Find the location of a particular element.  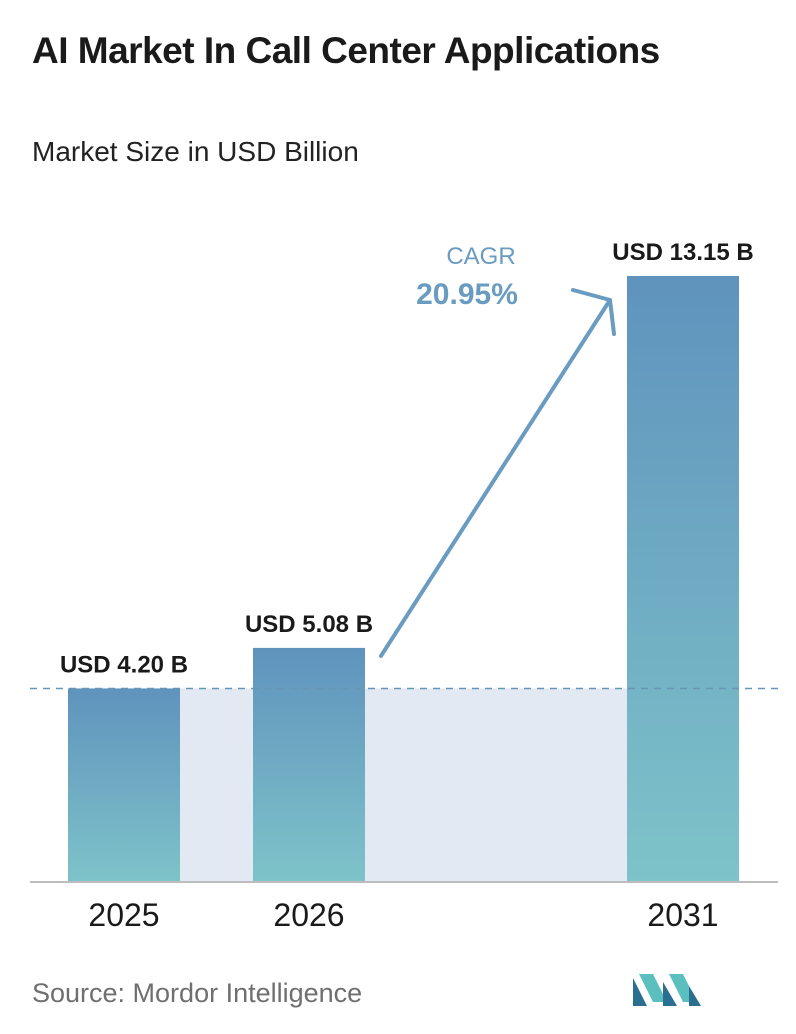

cagr-arrow-head is located at coordinates (593, 312).